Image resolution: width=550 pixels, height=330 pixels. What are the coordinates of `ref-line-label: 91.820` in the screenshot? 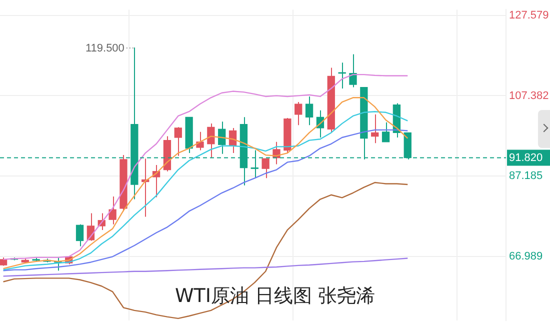 It's located at (526, 158).